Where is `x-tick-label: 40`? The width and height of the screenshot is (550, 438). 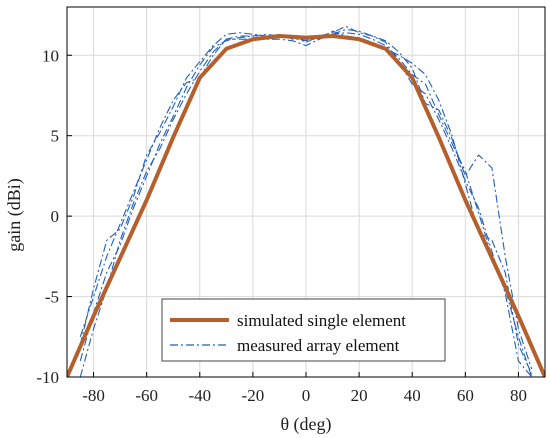
x-tick-label: 40 is located at coordinates (412, 395).